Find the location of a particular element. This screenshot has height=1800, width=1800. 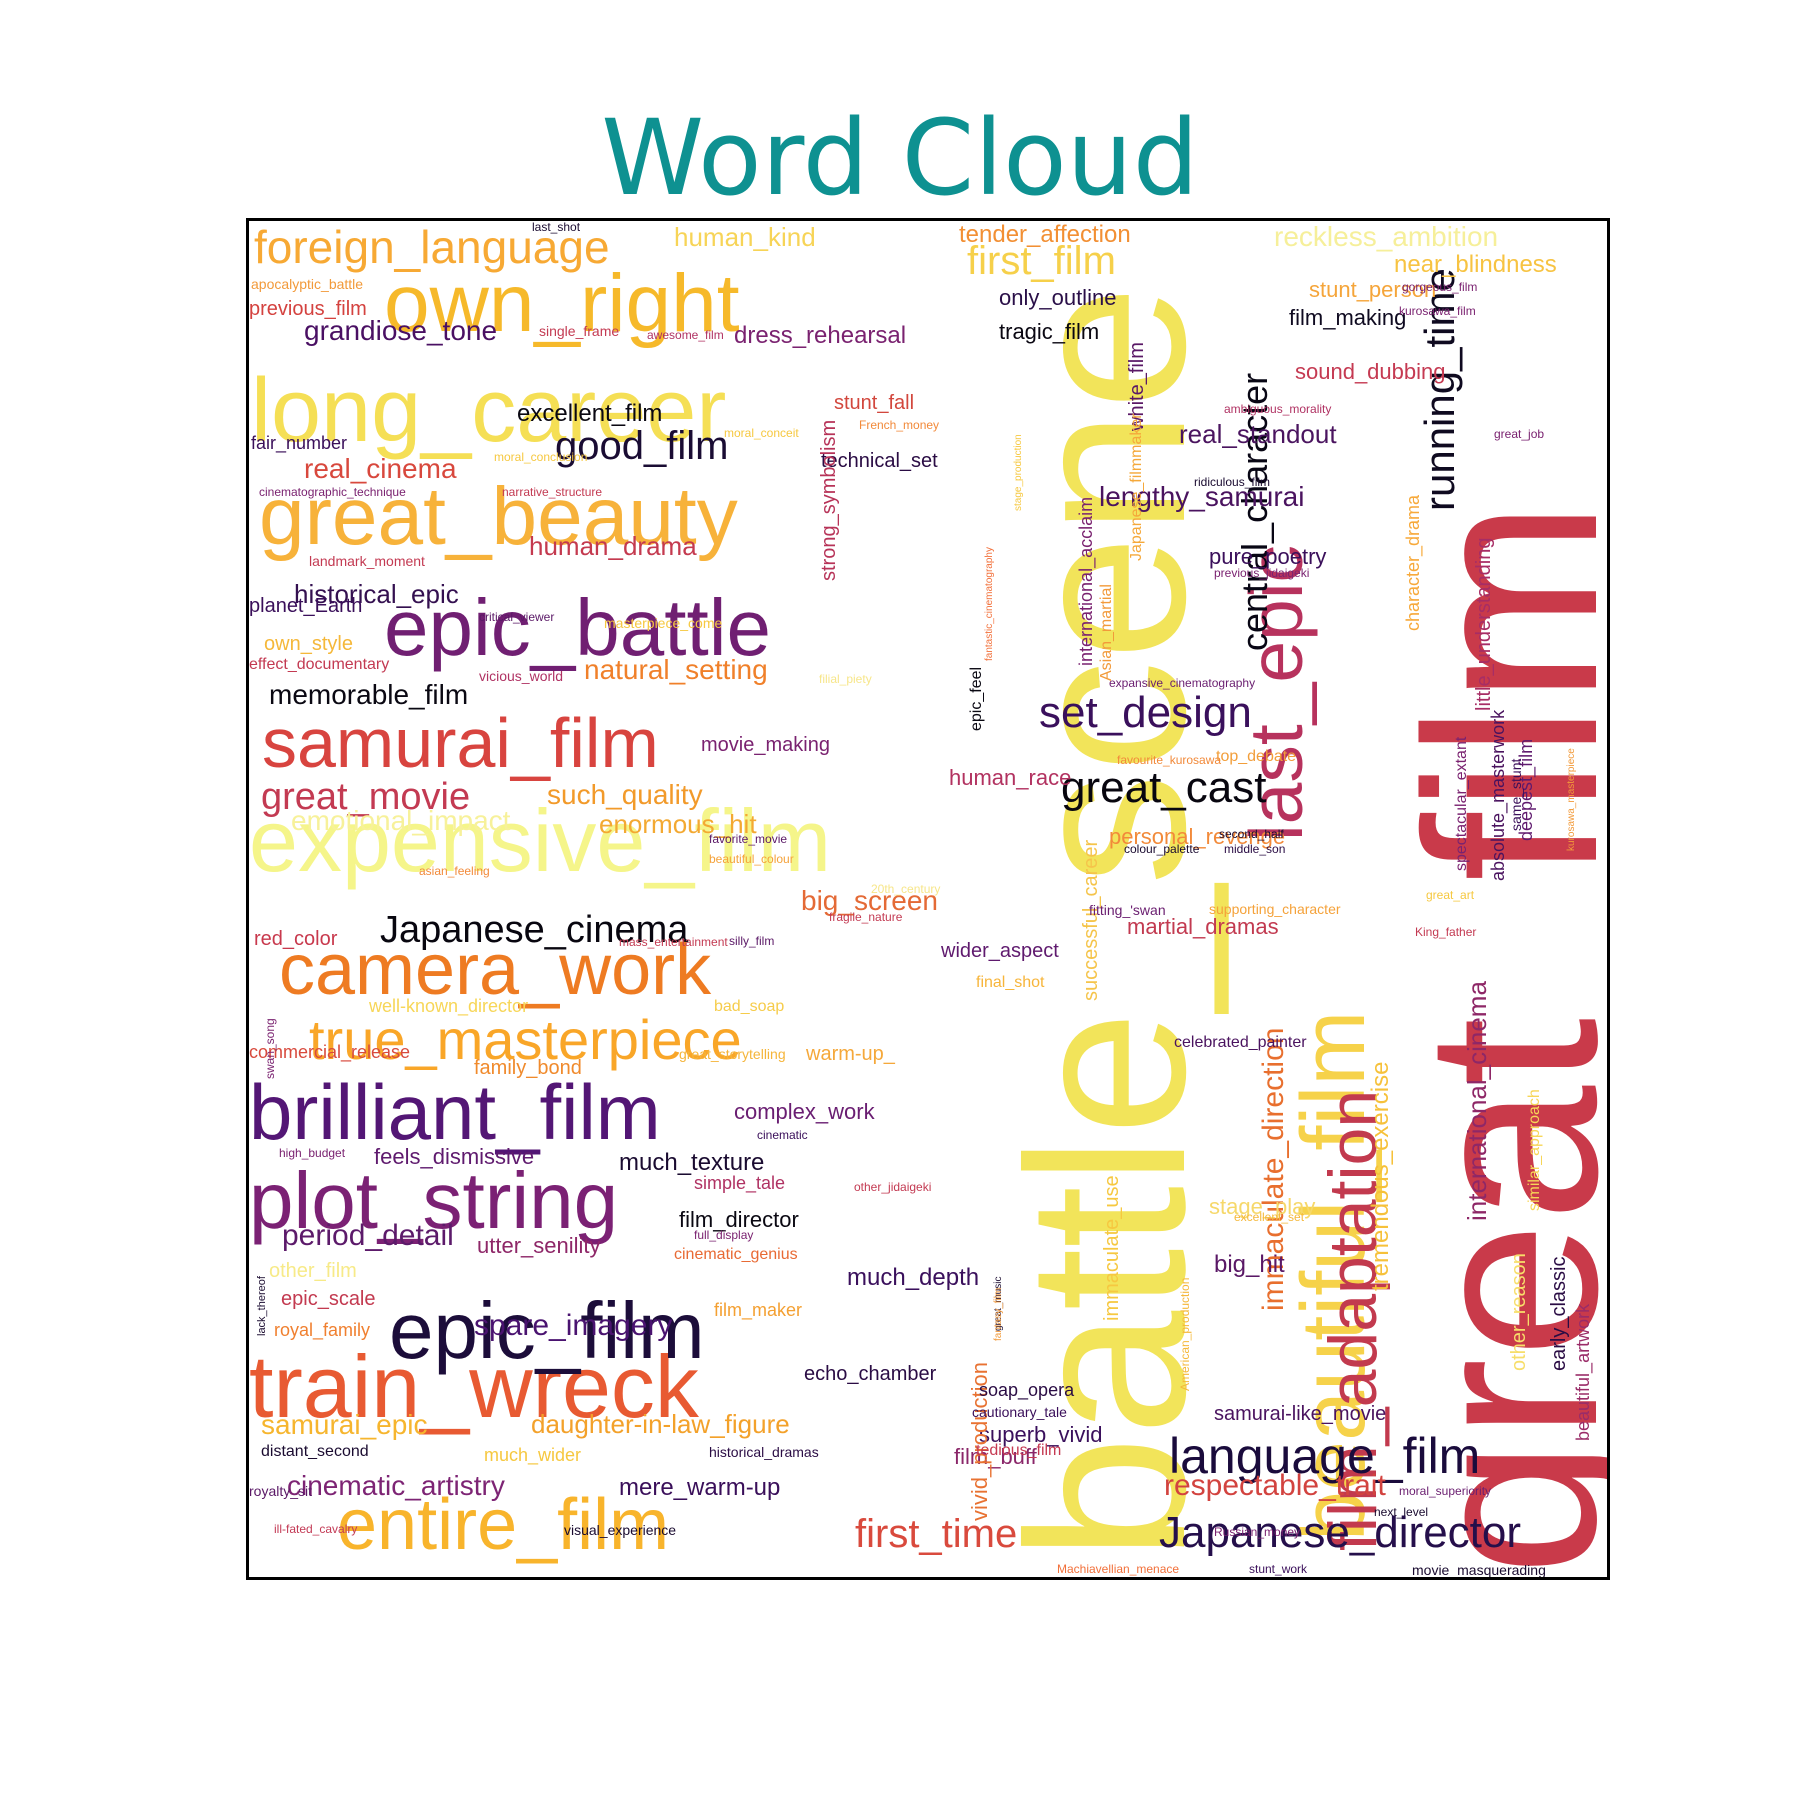

cloud-word: family_bond is located at coordinates (528, 1068).